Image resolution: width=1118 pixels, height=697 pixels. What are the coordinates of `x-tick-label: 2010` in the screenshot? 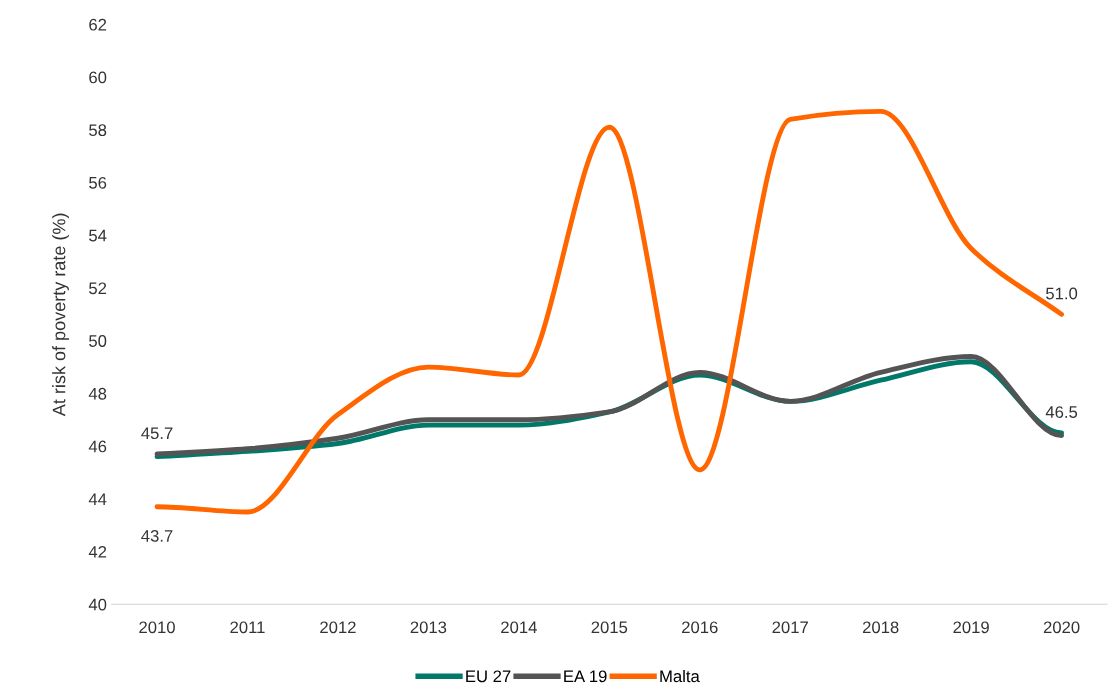 It's located at (157, 627).